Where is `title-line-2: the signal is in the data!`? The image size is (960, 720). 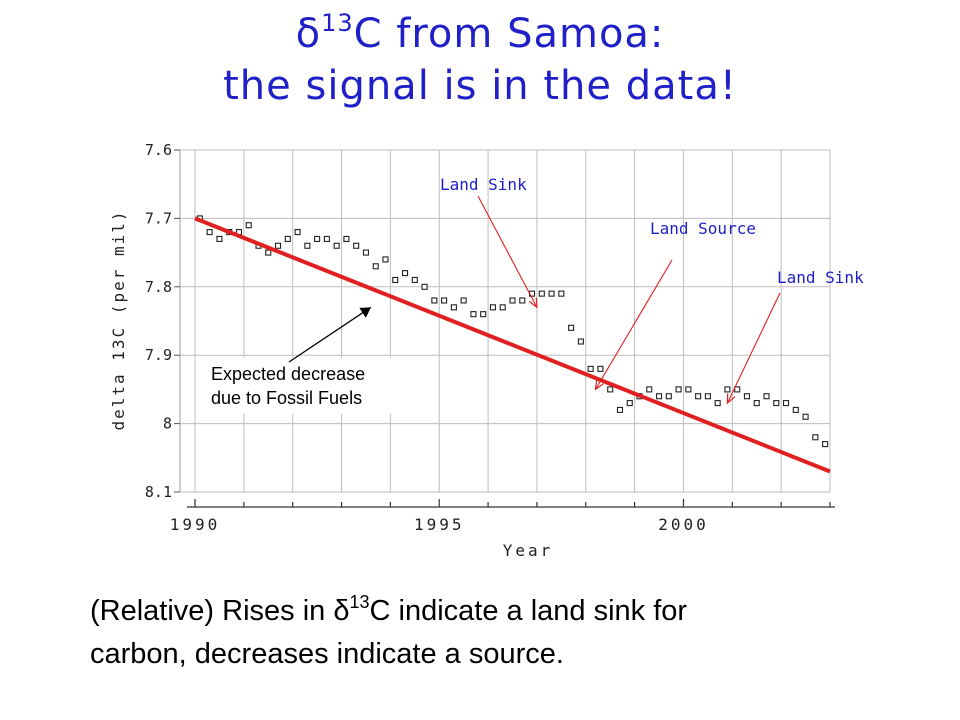 title-line-2: the signal is in the data! is located at coordinates (480, 86).